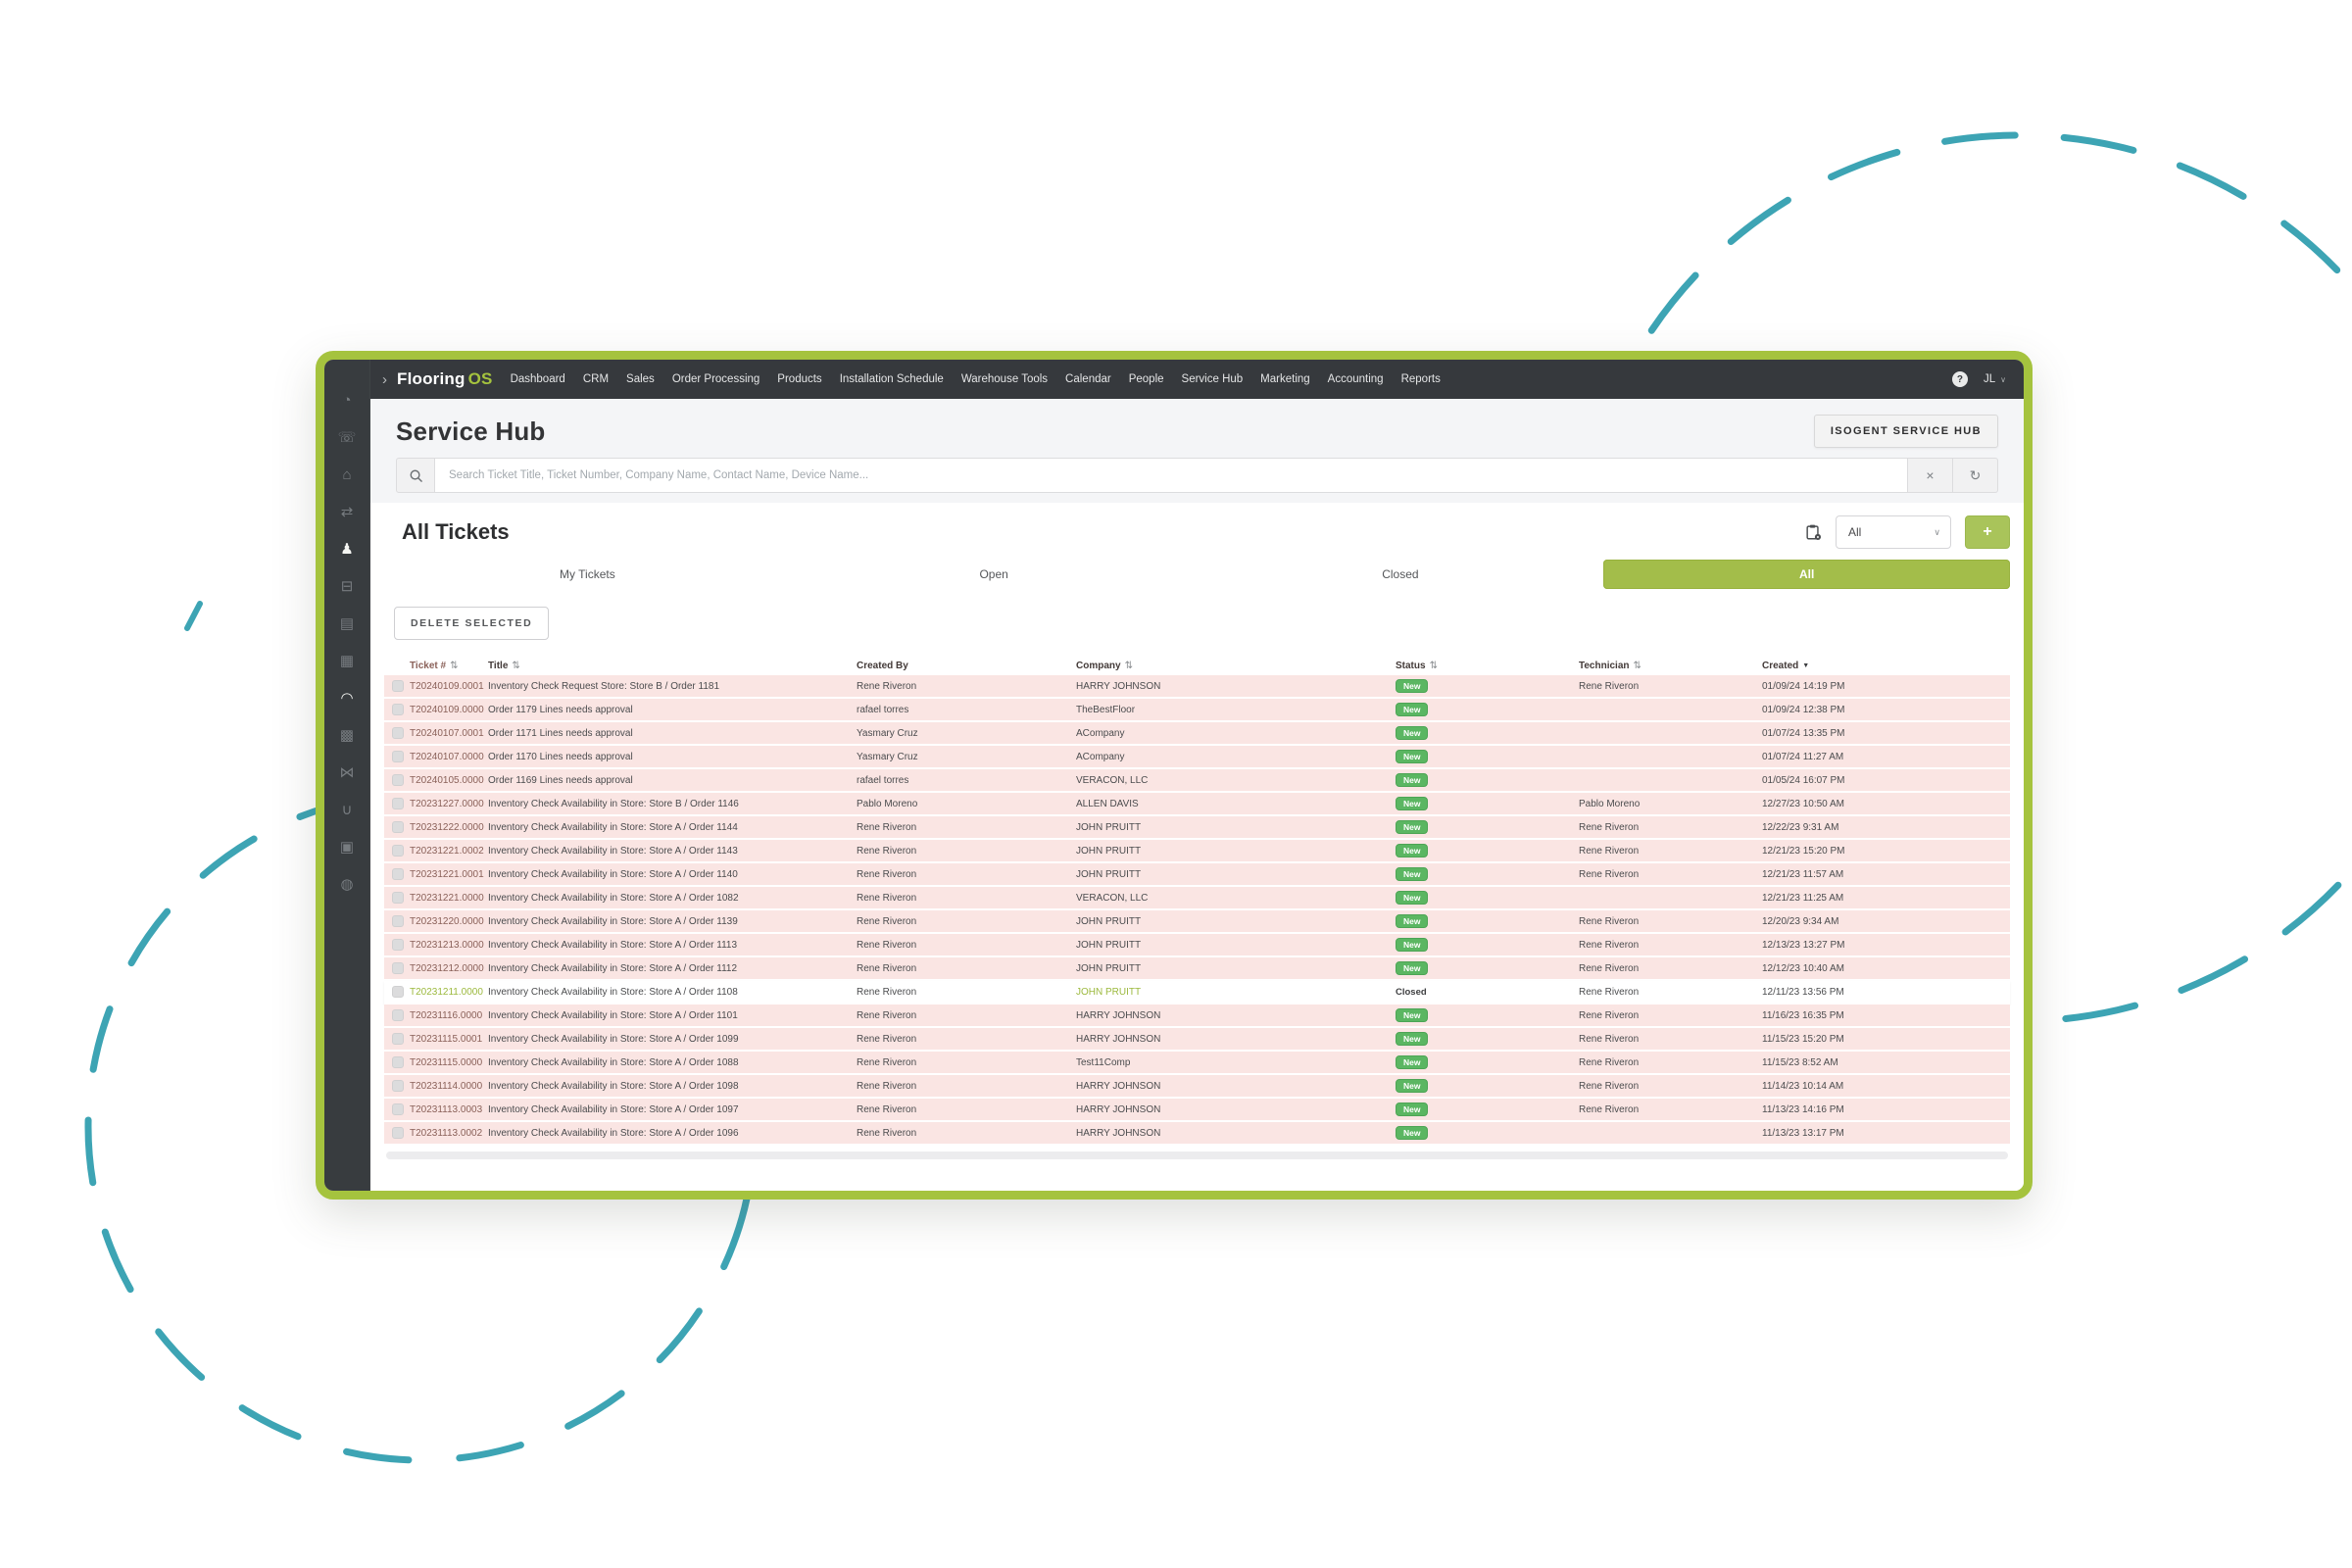 The height and width of the screenshot is (1568, 2352). Describe the element at coordinates (447, 898) in the screenshot. I see `cell-ticket-number: T20231221.0000` at that location.